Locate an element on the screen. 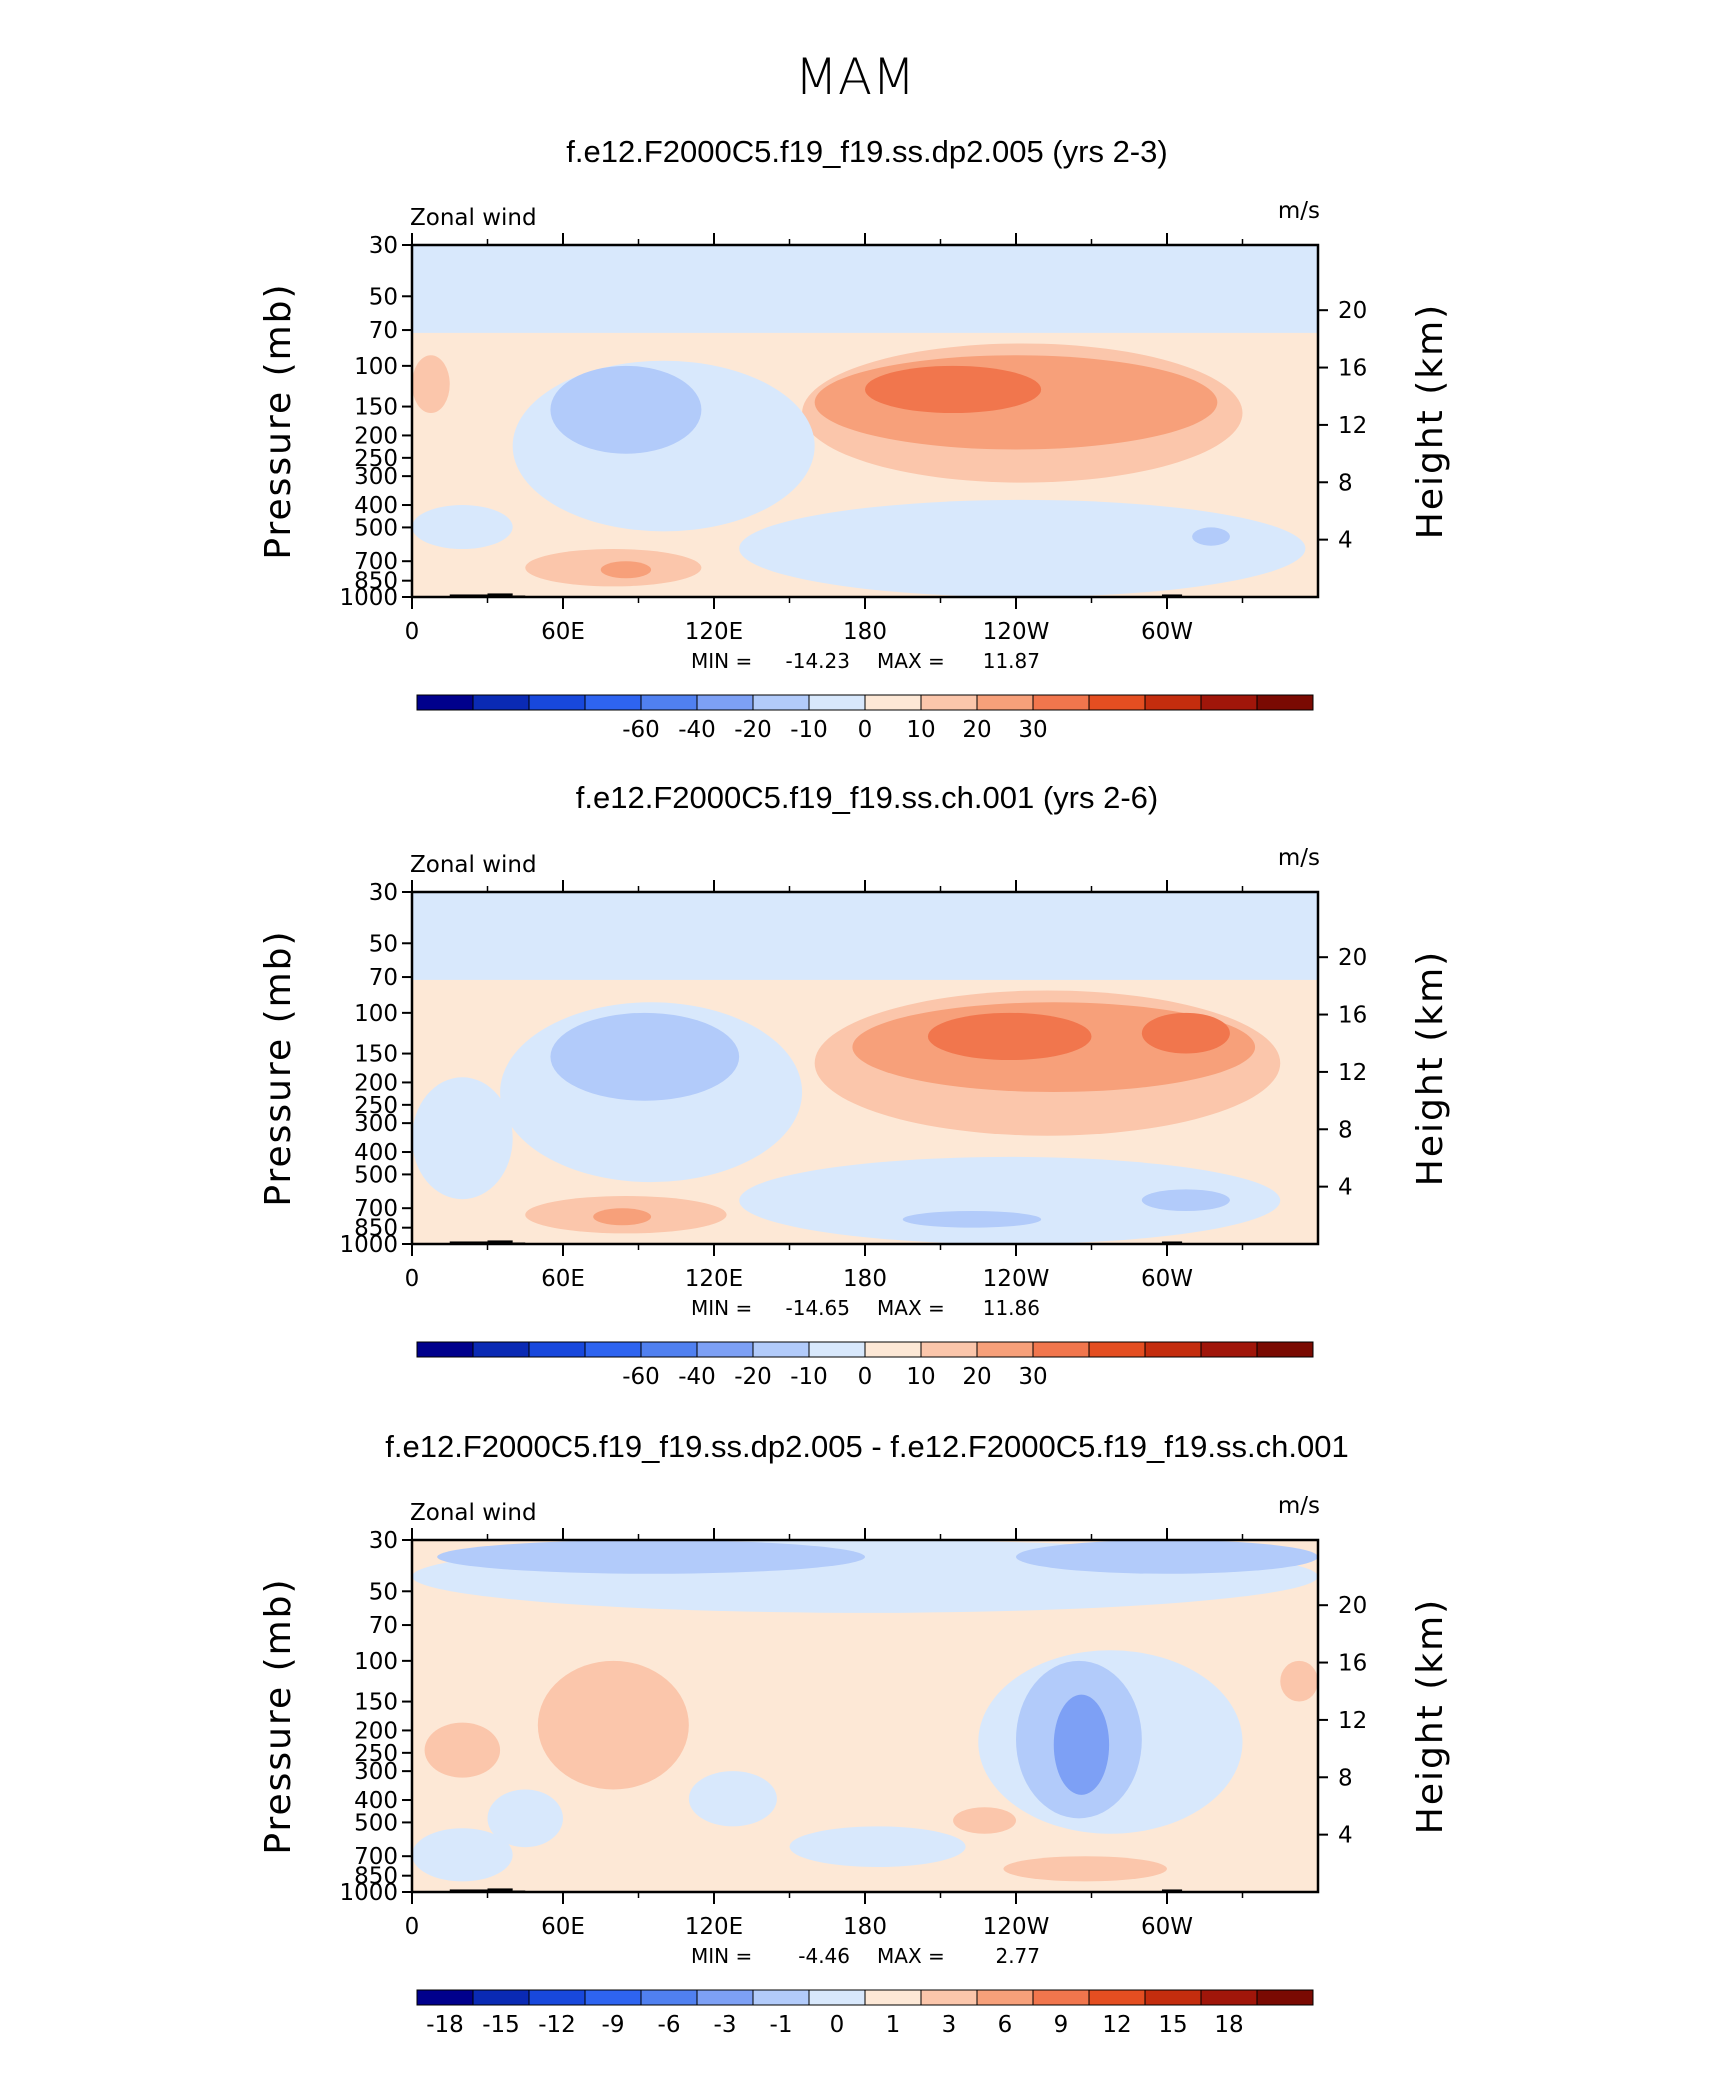  stratosphere-band is located at coordinates (865, 289).